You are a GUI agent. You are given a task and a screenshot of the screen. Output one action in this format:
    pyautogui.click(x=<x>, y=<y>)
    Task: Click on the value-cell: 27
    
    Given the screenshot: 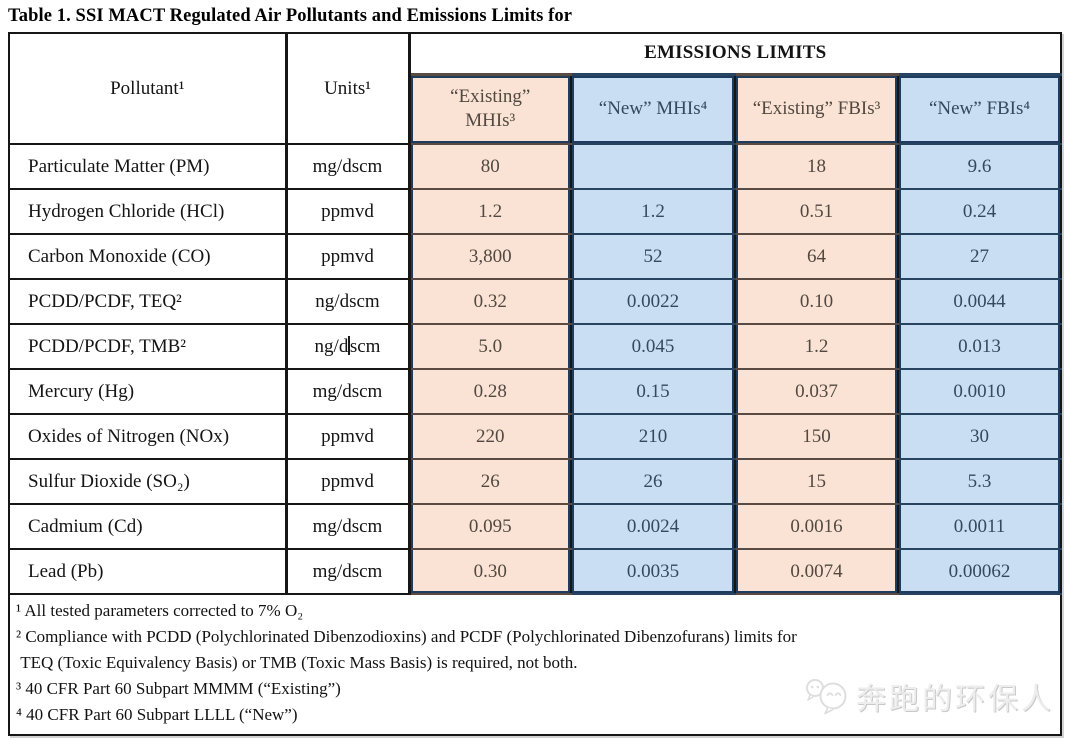 What is the action you would take?
    pyautogui.click(x=979, y=256)
    